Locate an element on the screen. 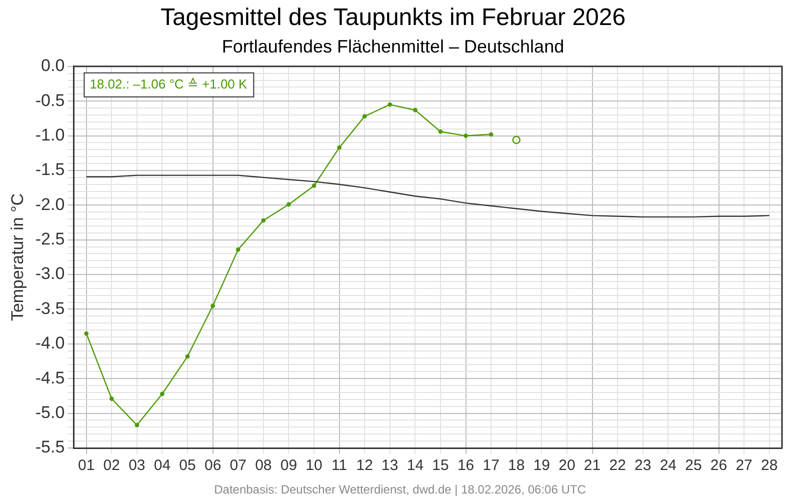 This screenshot has height=500, width=800. x-tick-label: 07 is located at coordinates (238, 465).